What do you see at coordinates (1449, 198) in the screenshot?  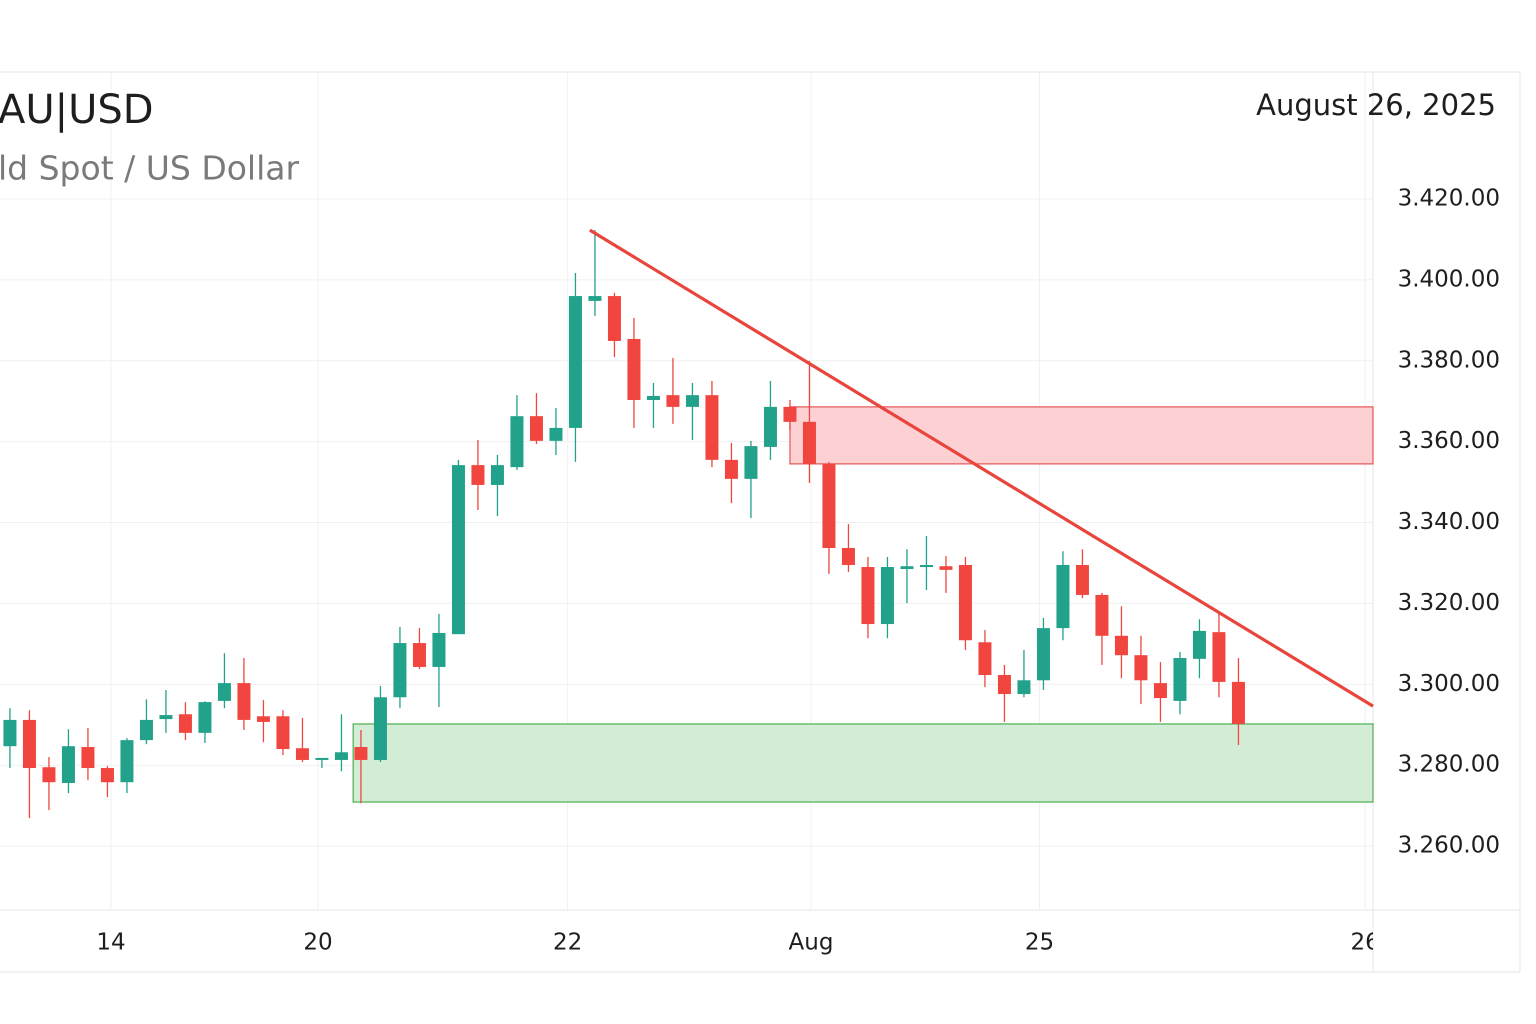 I see `y-tick-label: 3.420.00` at bounding box center [1449, 198].